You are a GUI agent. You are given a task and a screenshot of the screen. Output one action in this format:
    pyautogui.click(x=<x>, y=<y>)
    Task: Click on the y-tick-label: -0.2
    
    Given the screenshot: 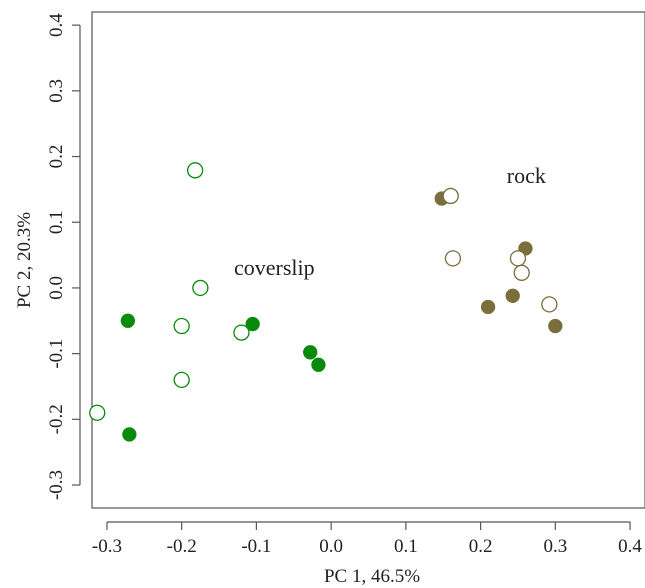 What is the action you would take?
    pyautogui.click(x=56, y=419)
    